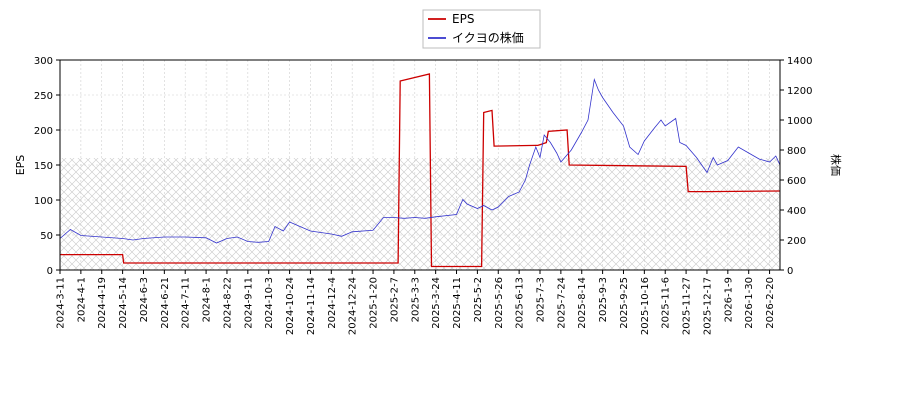 This screenshot has height=400, width=900. I want to click on y-right-tick-label: 1400, so click(799, 61).